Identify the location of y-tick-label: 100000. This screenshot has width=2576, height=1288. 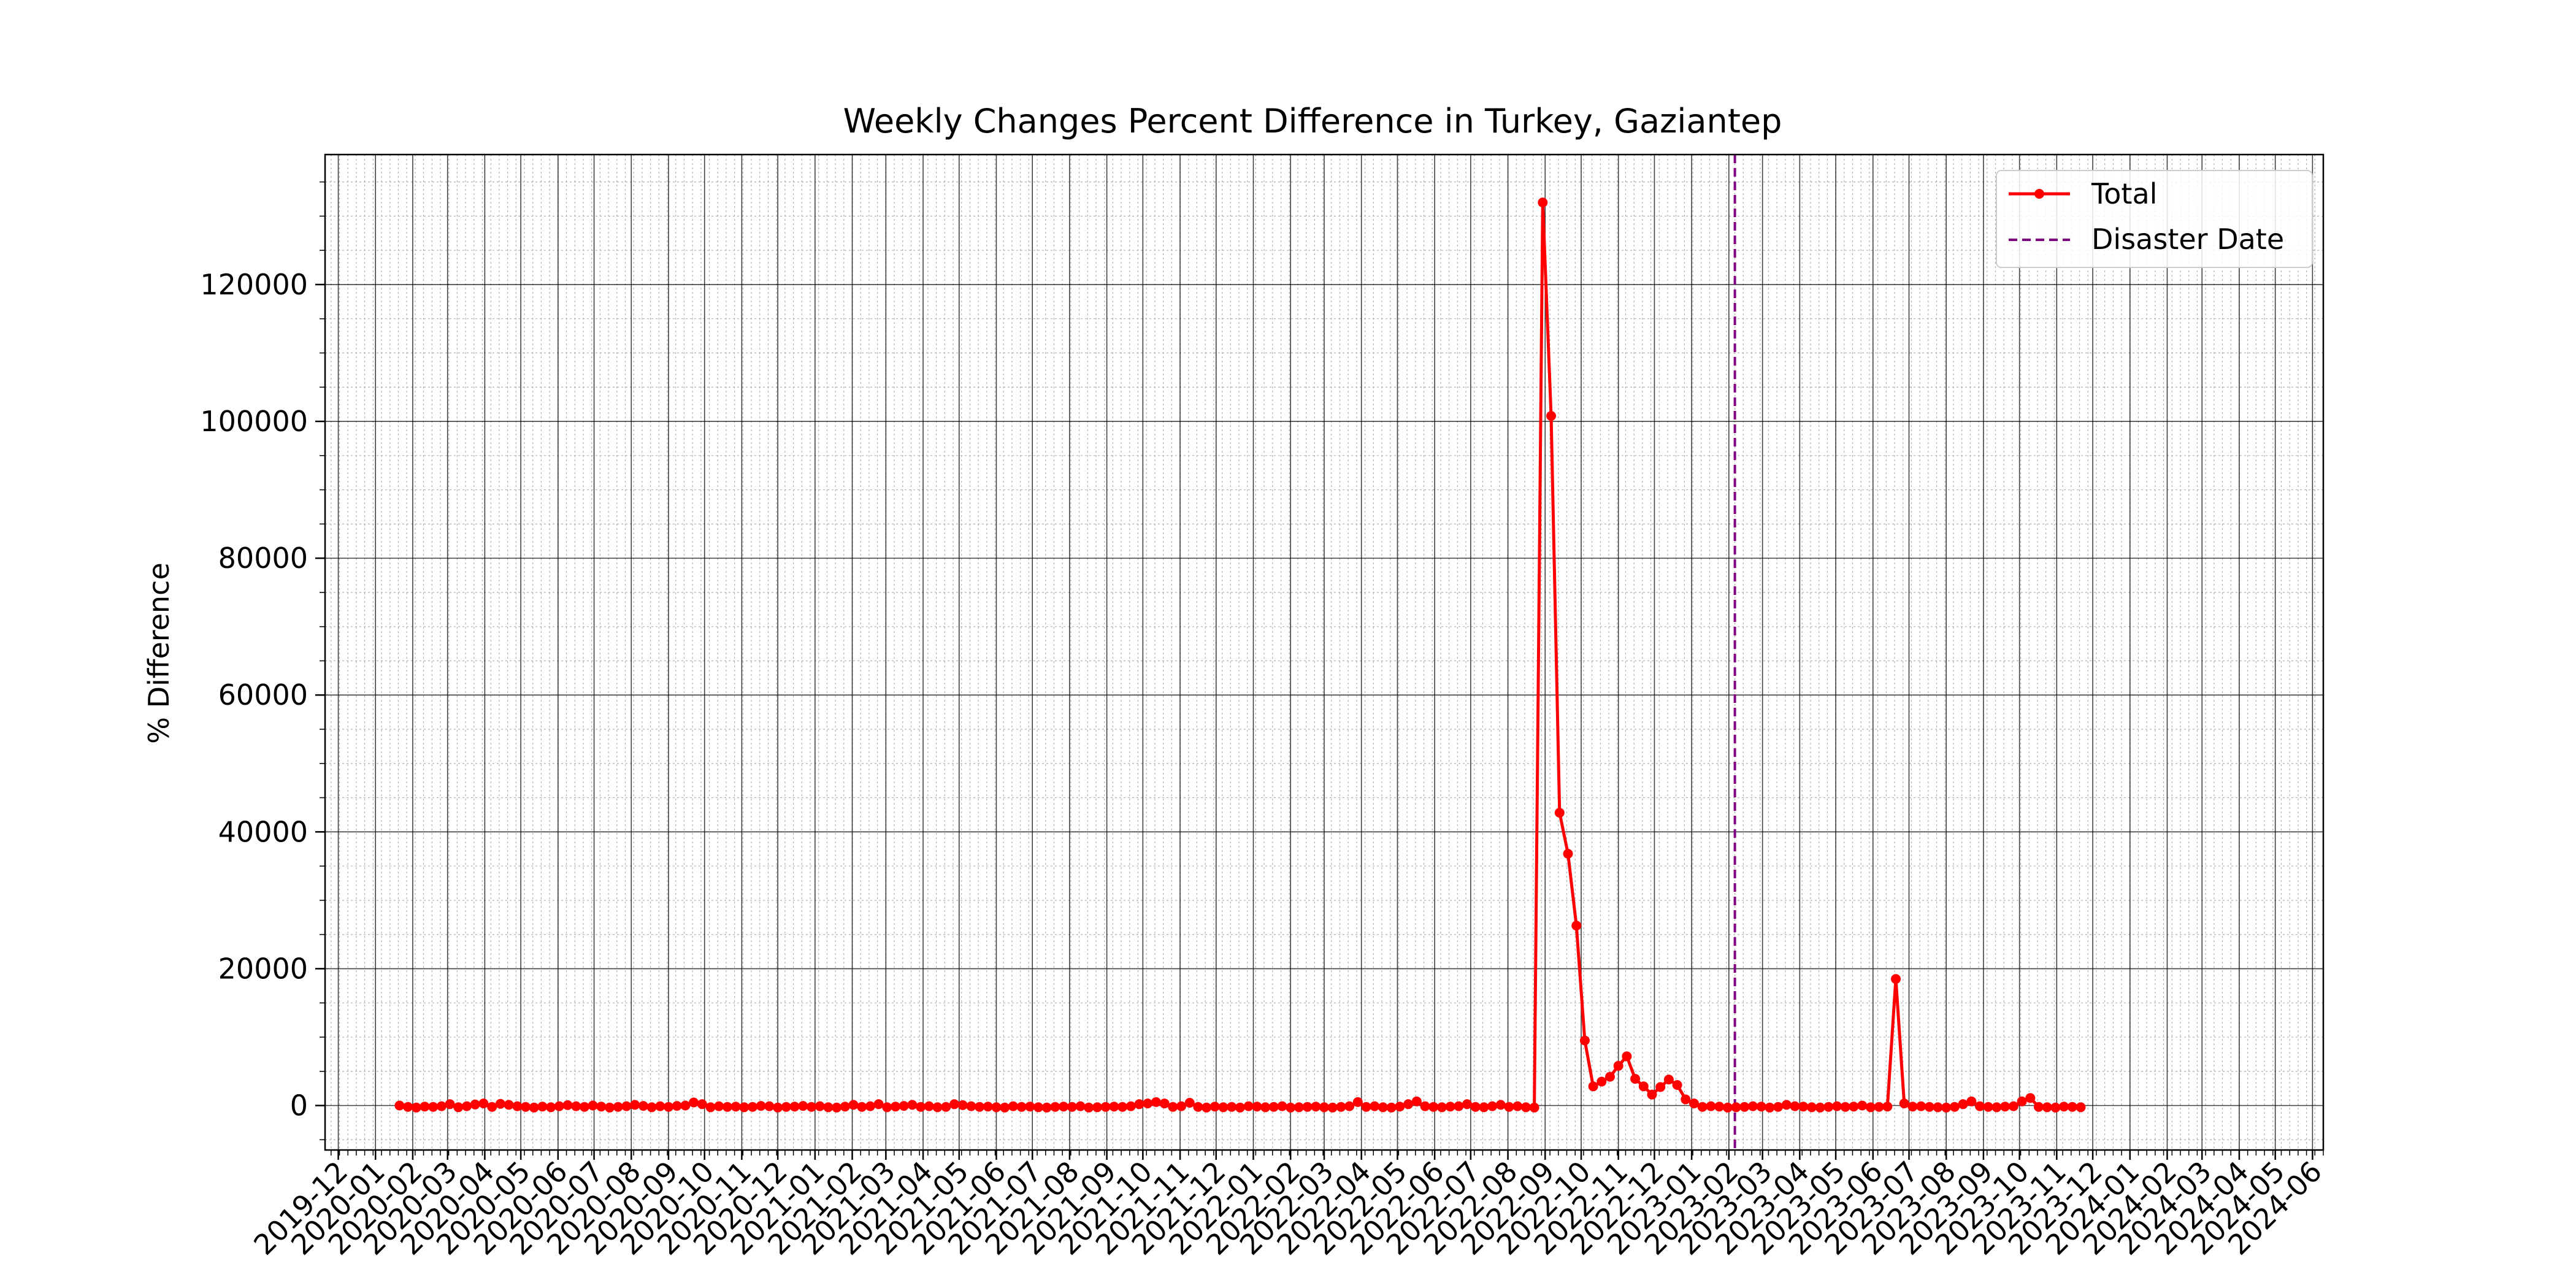
(254, 421).